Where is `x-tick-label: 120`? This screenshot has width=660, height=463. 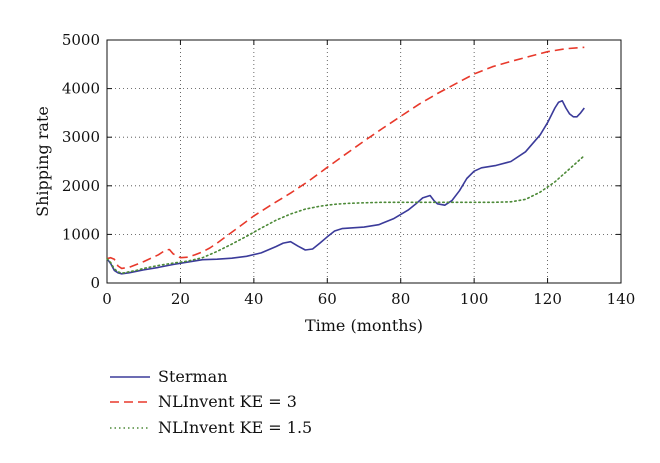 x-tick-label: 120 is located at coordinates (547, 299).